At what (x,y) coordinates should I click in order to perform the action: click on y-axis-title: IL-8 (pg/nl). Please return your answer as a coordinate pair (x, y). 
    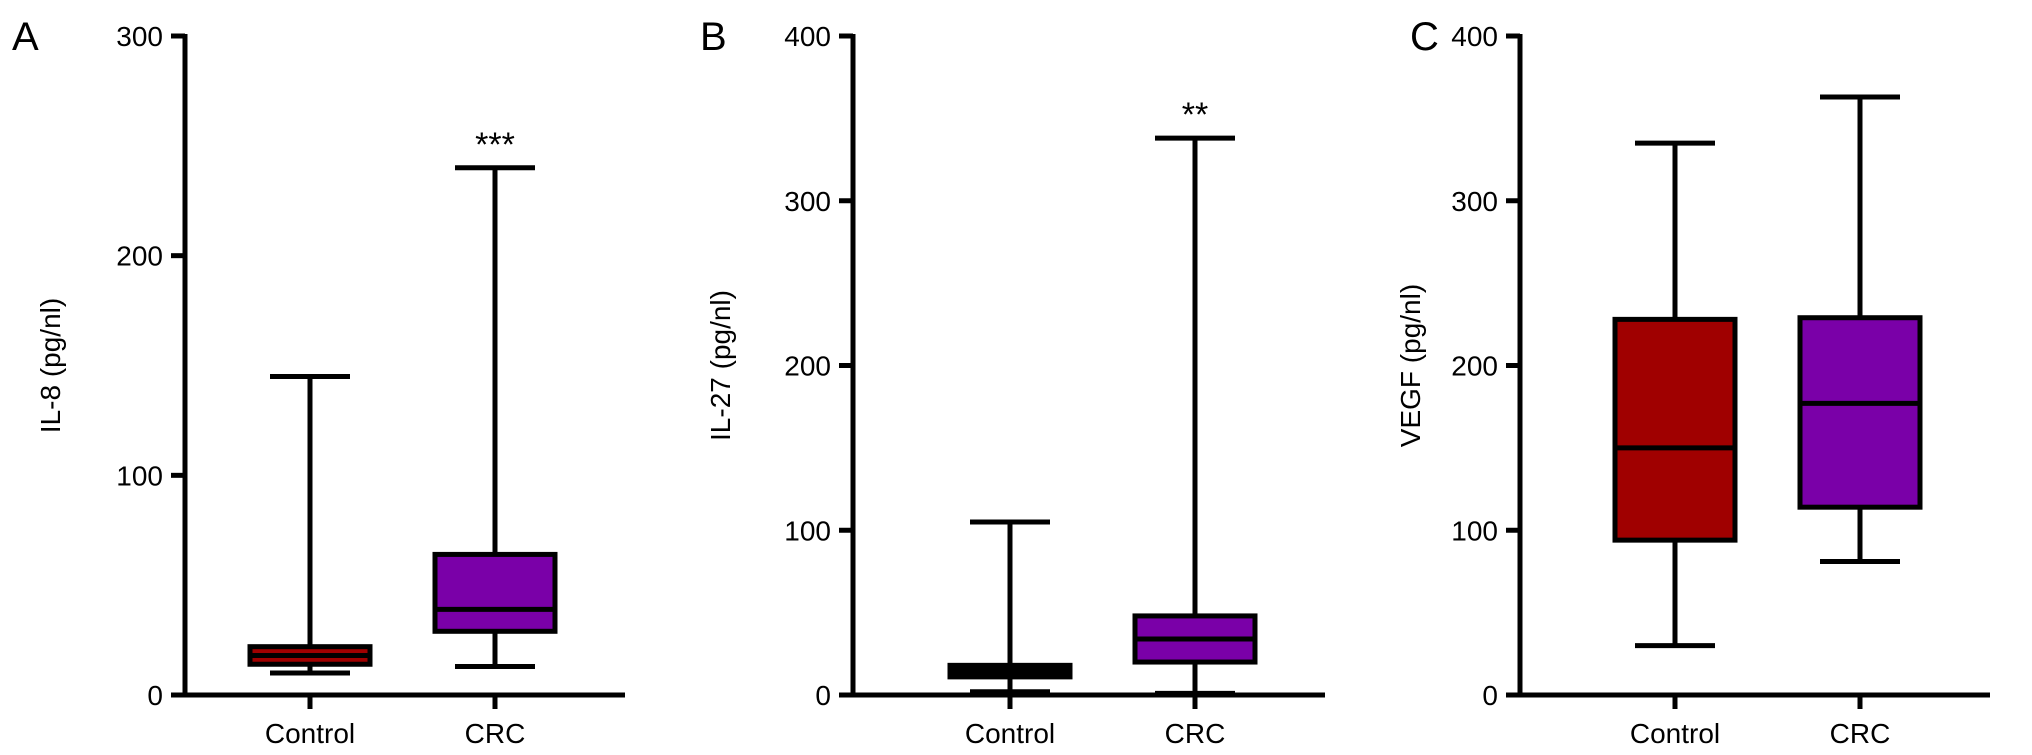
    Looking at the image, I should click on (50, 365).